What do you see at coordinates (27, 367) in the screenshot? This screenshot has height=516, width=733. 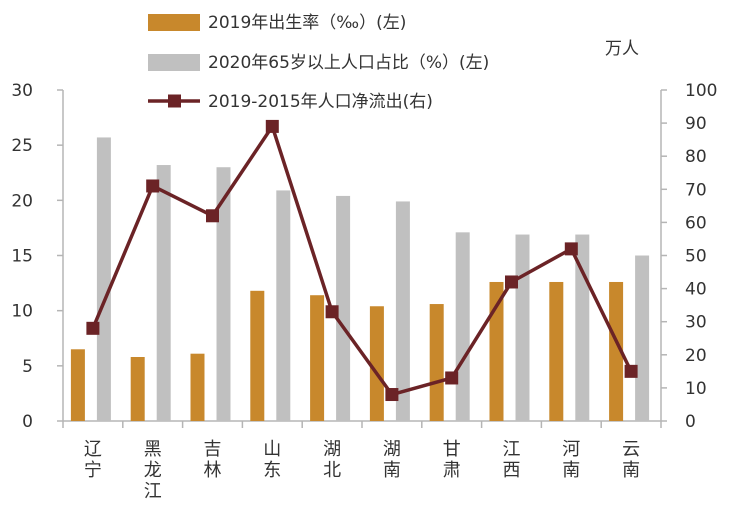 I see `left-tick-label: 5` at bounding box center [27, 367].